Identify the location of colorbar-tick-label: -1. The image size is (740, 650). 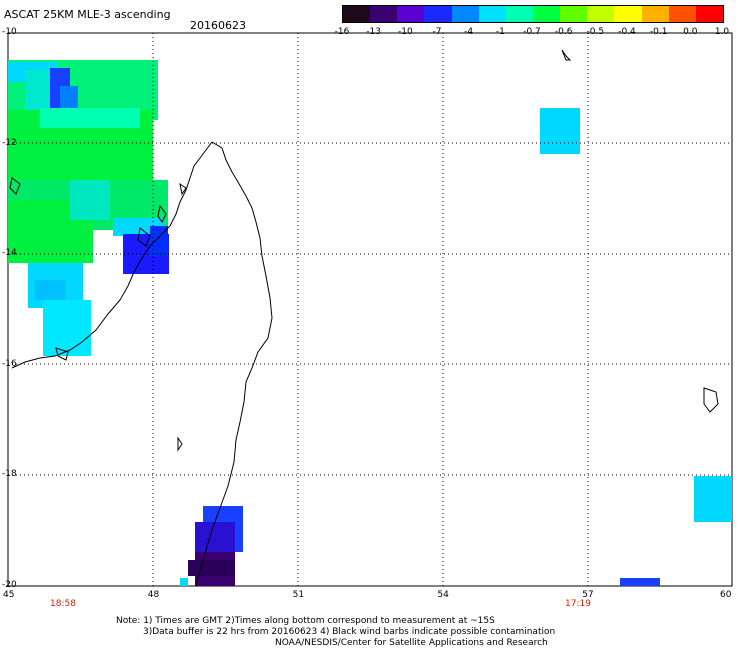
(500, 32).